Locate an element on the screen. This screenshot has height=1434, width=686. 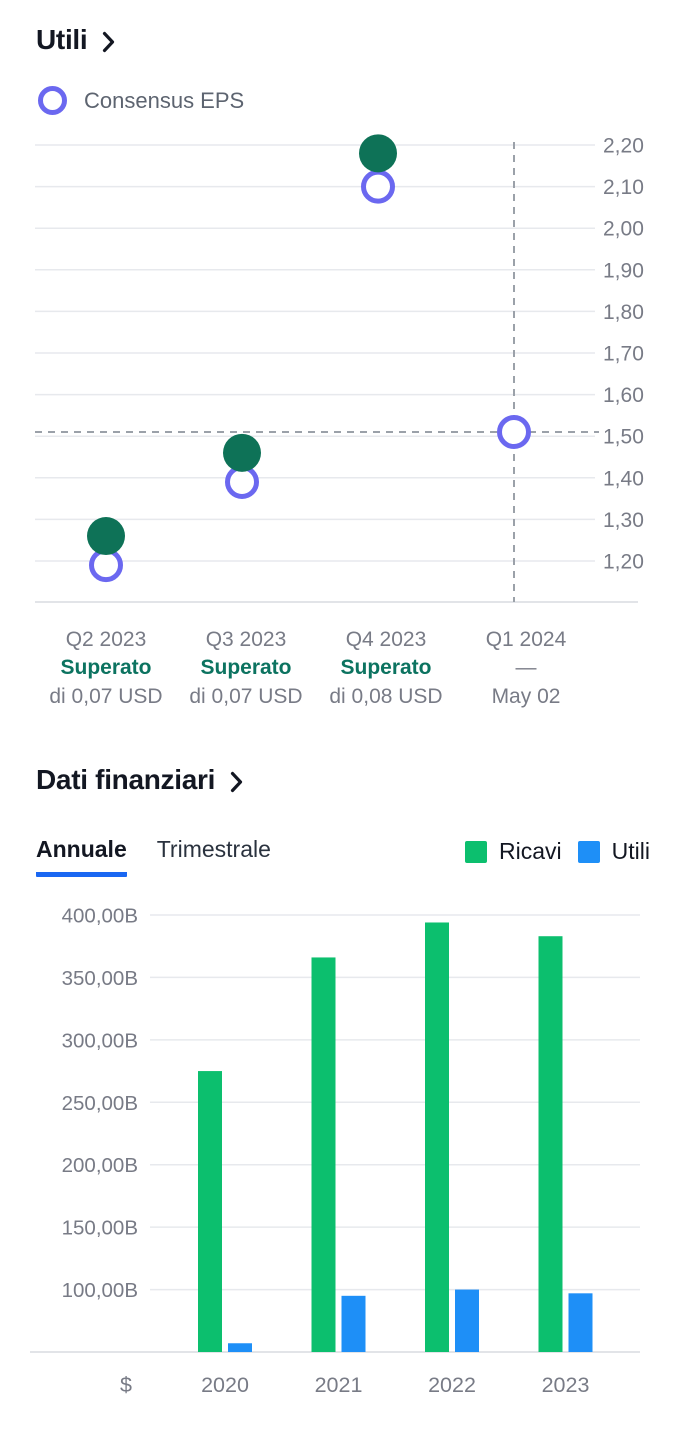
utili-label: Utili is located at coordinates (630, 851).